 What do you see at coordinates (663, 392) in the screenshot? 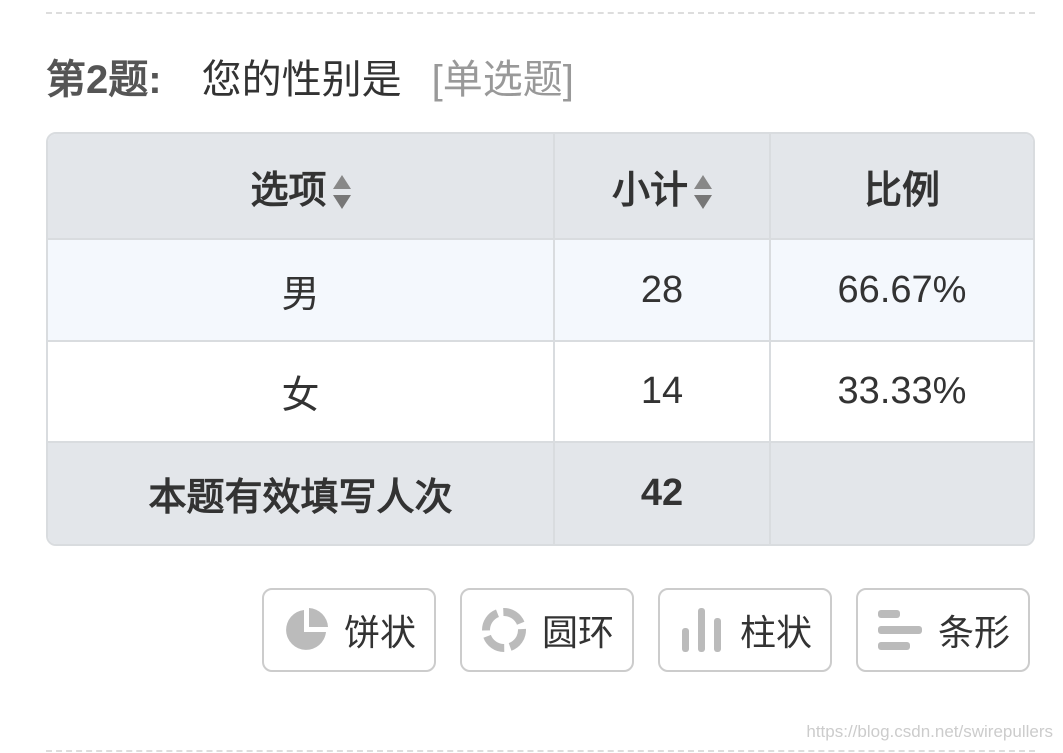
I see `count-cell: 14` at bounding box center [663, 392].